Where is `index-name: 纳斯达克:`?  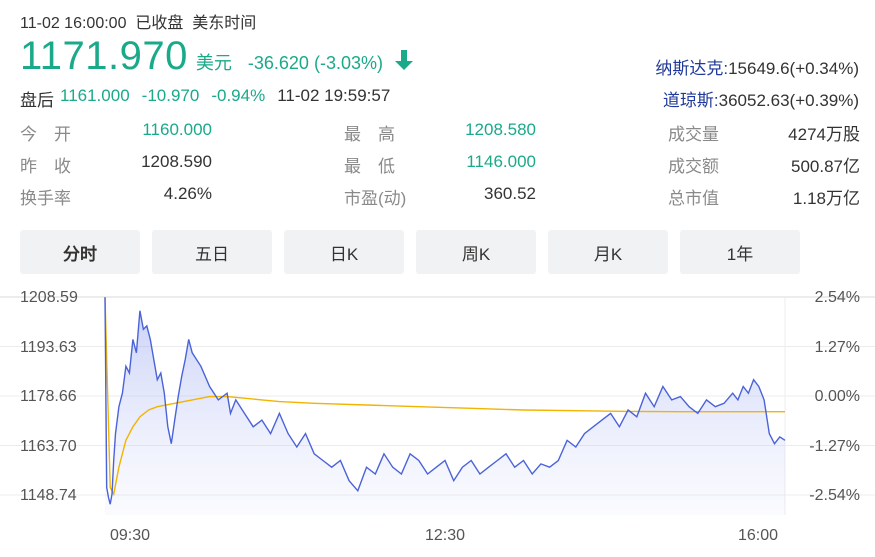
index-name: 纳斯达克: is located at coordinates (692, 68).